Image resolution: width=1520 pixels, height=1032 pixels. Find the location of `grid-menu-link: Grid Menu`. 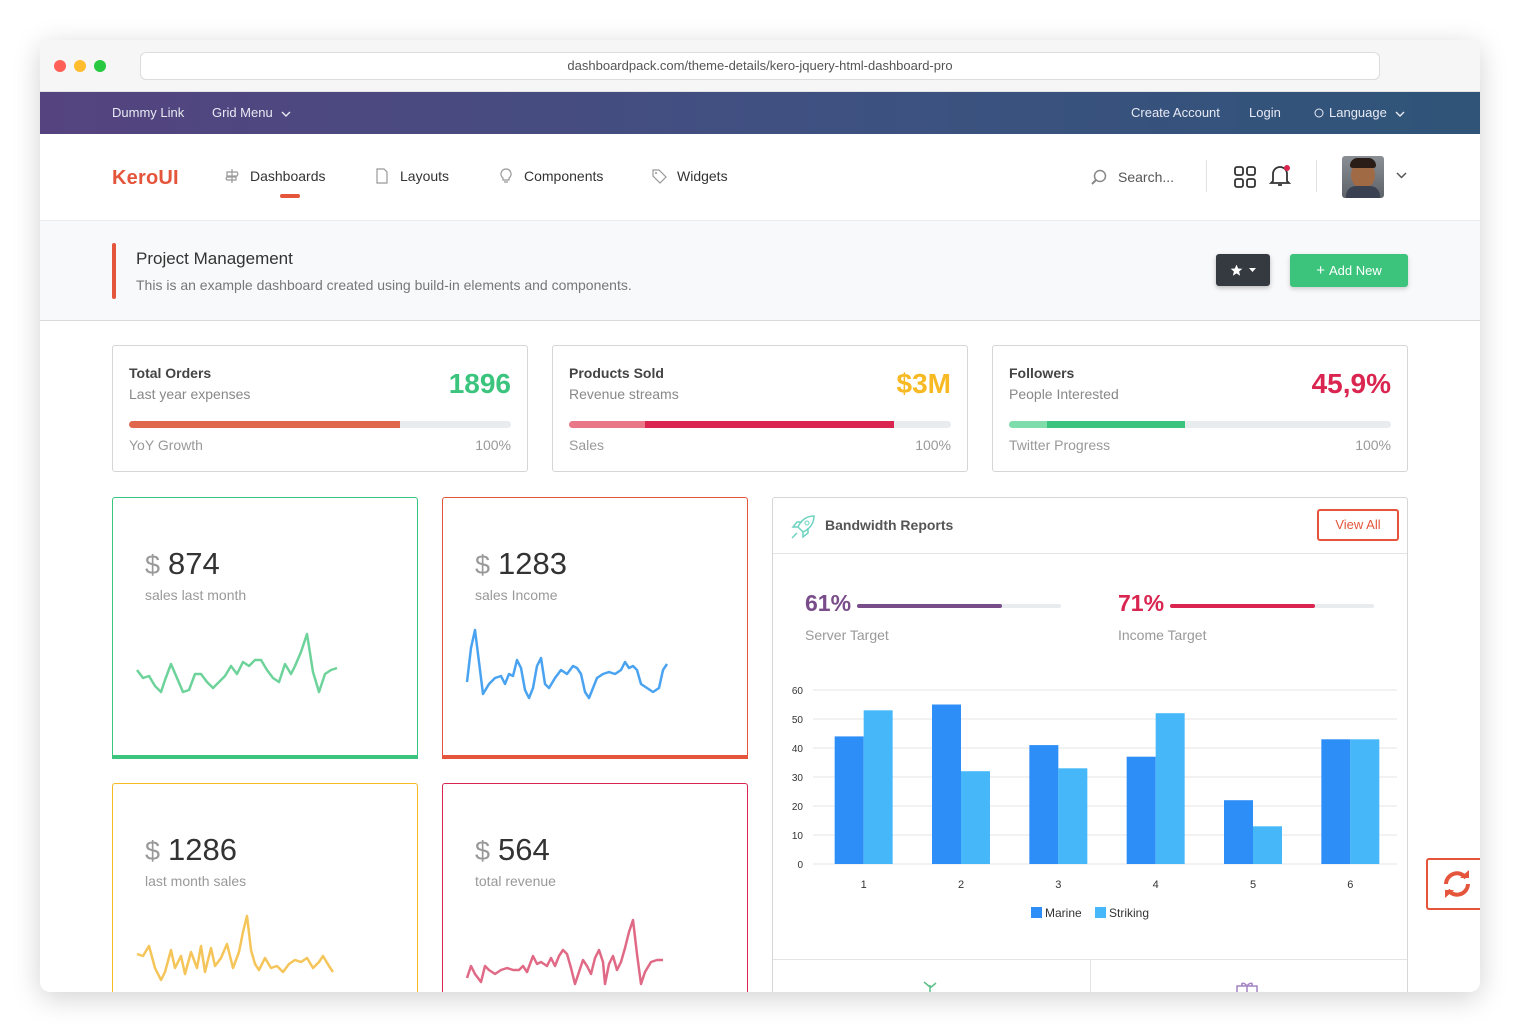

grid-menu-link: Grid Menu is located at coordinates (251, 112).